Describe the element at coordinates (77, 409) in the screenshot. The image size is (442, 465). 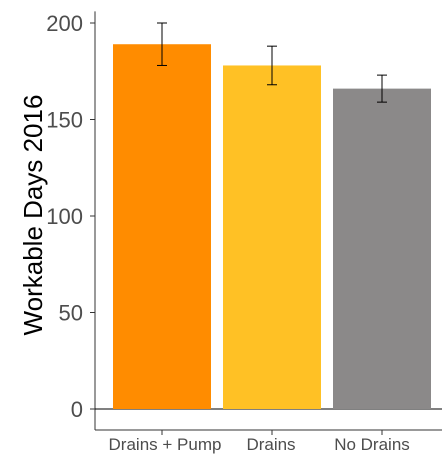
I see `y-tick-label: 0` at that location.